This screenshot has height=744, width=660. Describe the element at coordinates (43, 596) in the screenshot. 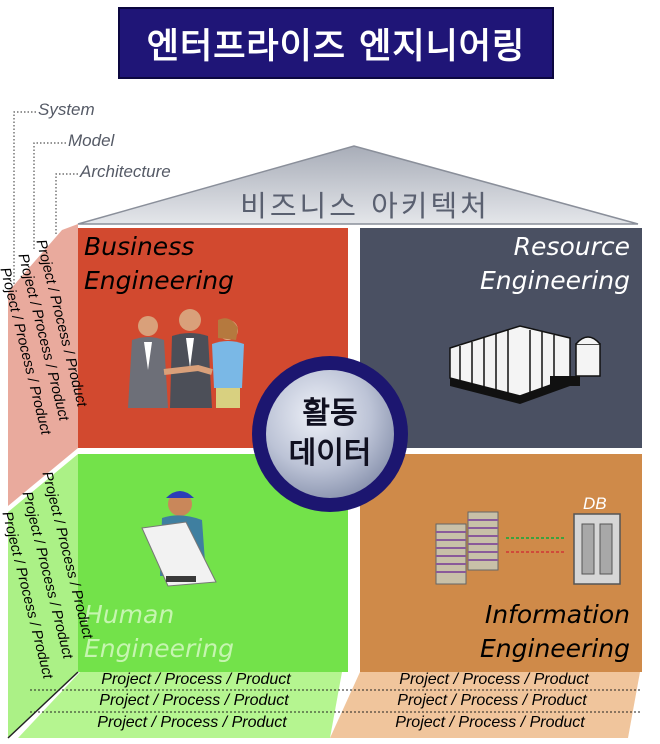

I see `side-band-human` at that location.